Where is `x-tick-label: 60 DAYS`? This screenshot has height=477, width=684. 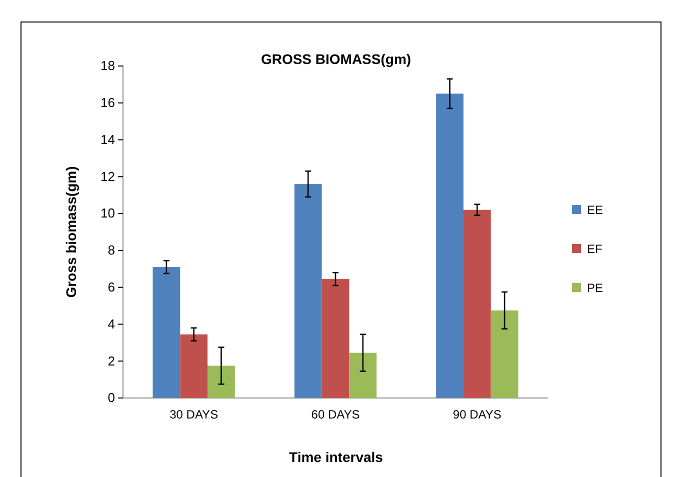 x-tick-label: 60 DAYS is located at coordinates (335, 415).